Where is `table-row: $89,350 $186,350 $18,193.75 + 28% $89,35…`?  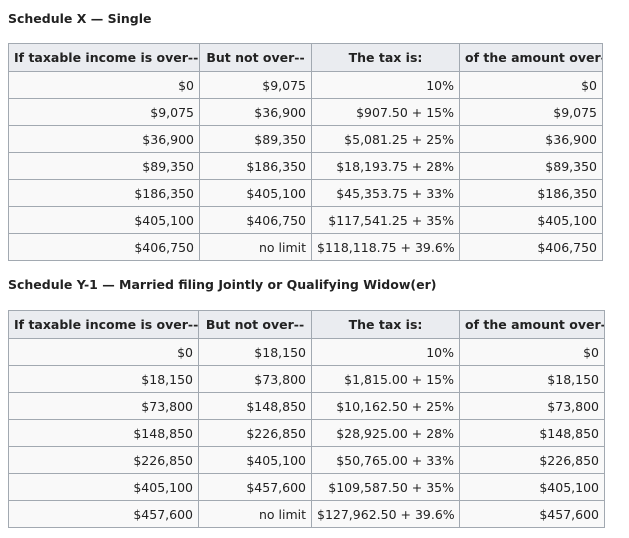
table-row: $89,350 $186,350 $18,193.75 + 28% $89,35… is located at coordinates (305, 166).